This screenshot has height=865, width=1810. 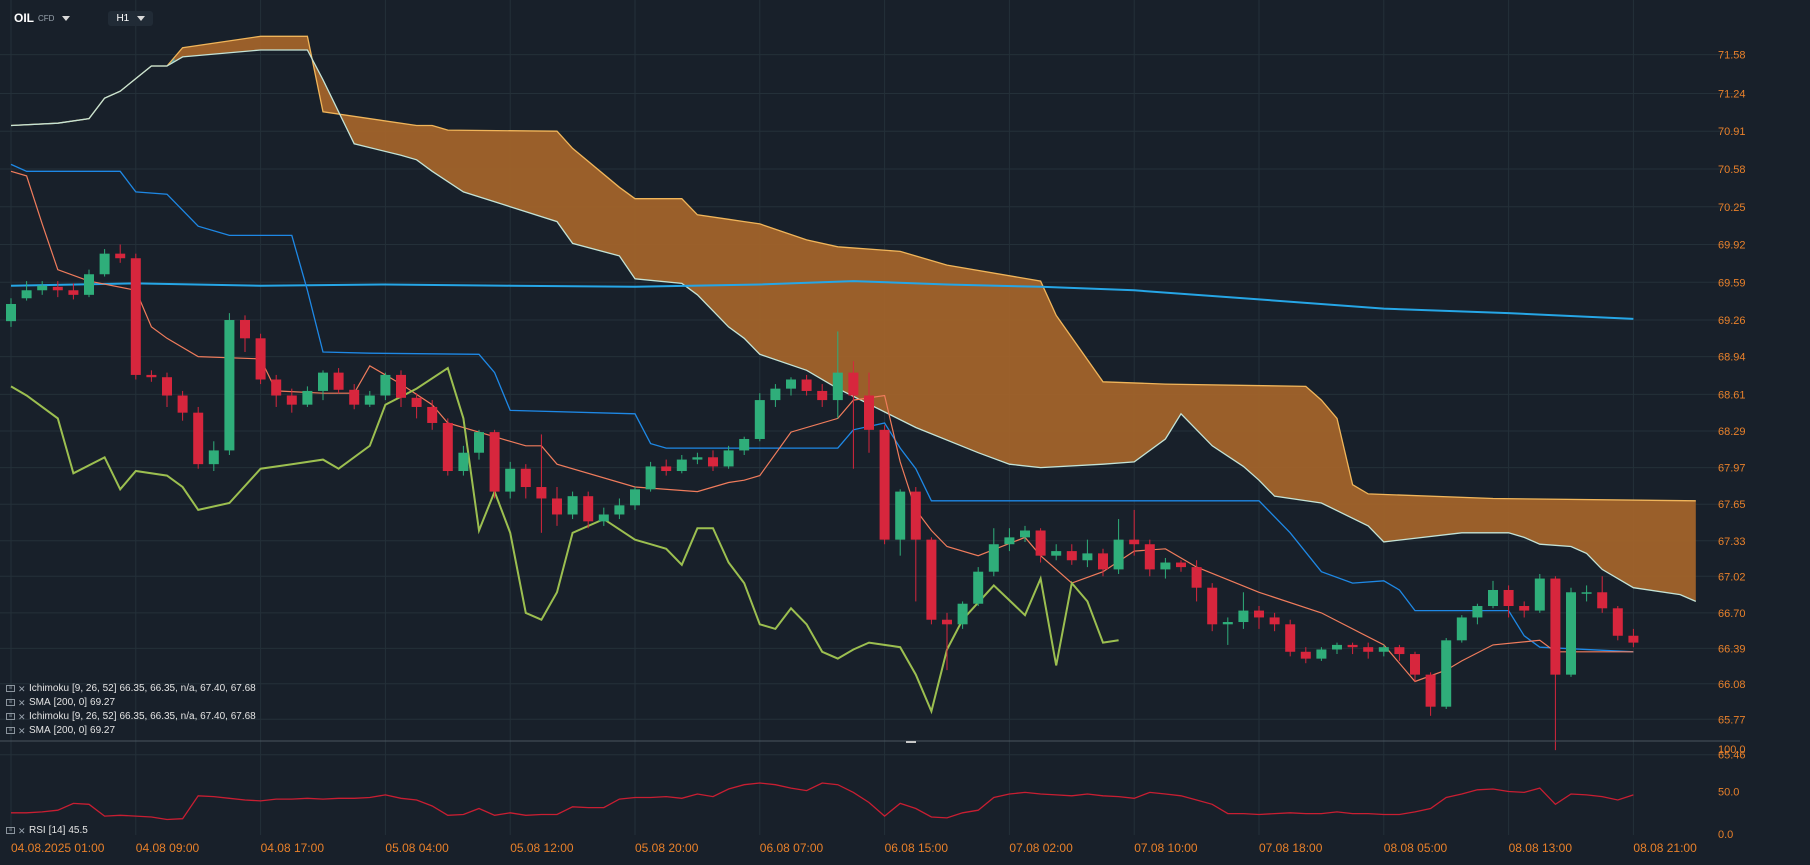 I want to click on rsi-tick-label: 0.0, so click(x=1725, y=835).